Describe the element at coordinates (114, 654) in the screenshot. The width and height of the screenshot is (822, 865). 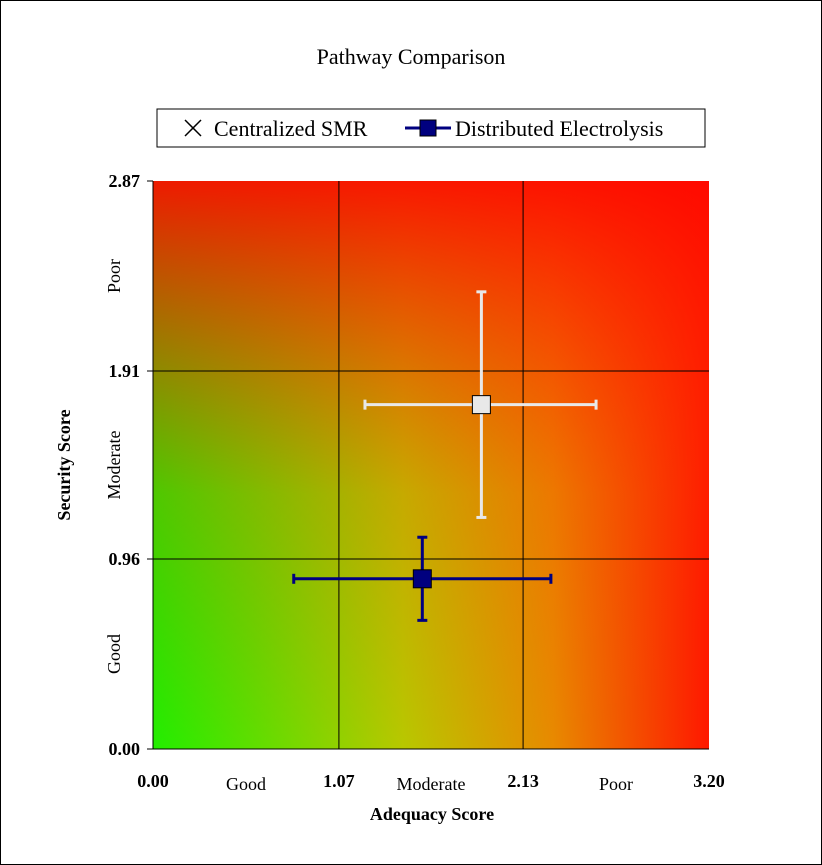
I see `y-category-label: Good` at that location.